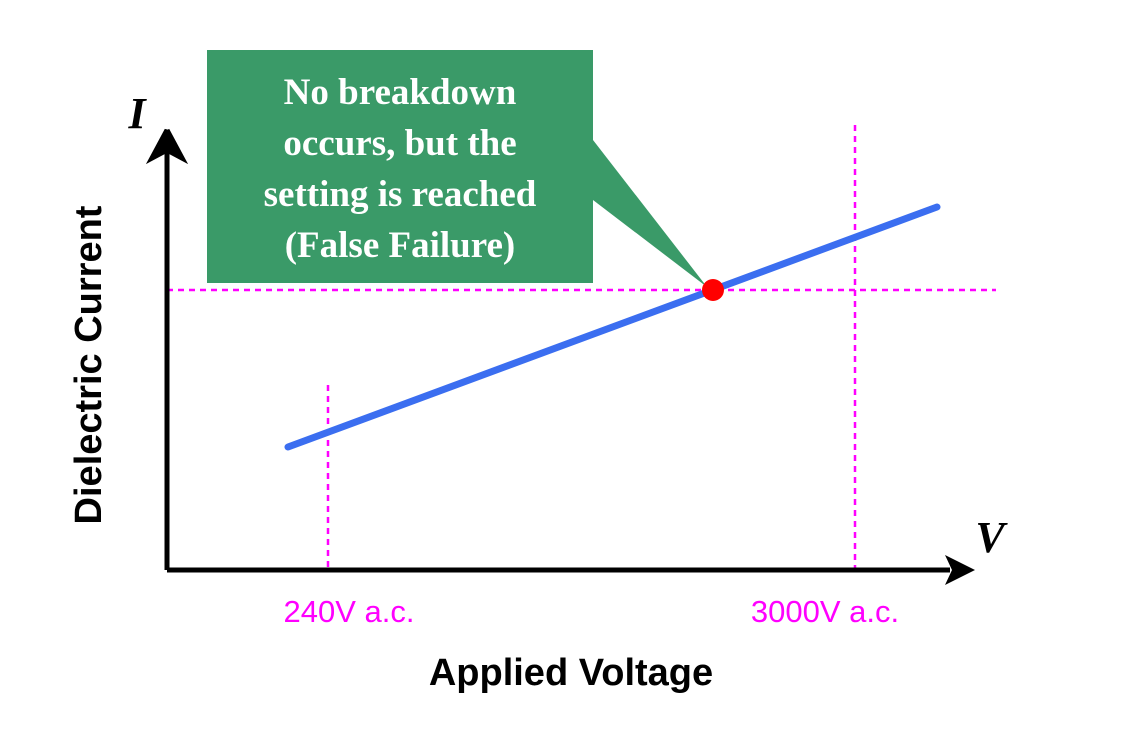 Image resolution: width=1144 pixels, height=736 pixels. Describe the element at coordinates (400, 166) in the screenshot. I see `callout-box` at that location.